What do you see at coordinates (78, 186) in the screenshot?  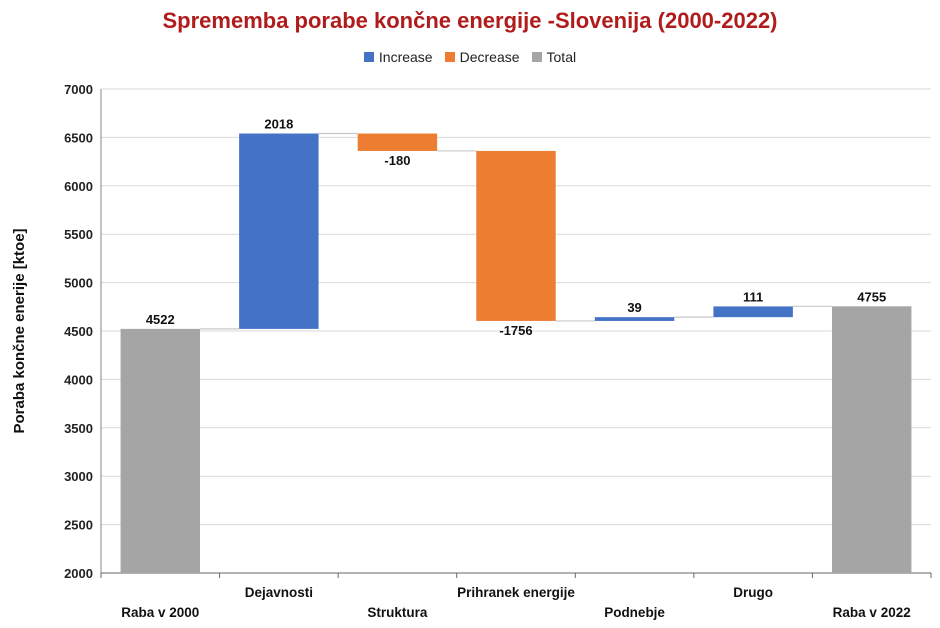 I see `y-tick-label: 6000` at bounding box center [78, 186].